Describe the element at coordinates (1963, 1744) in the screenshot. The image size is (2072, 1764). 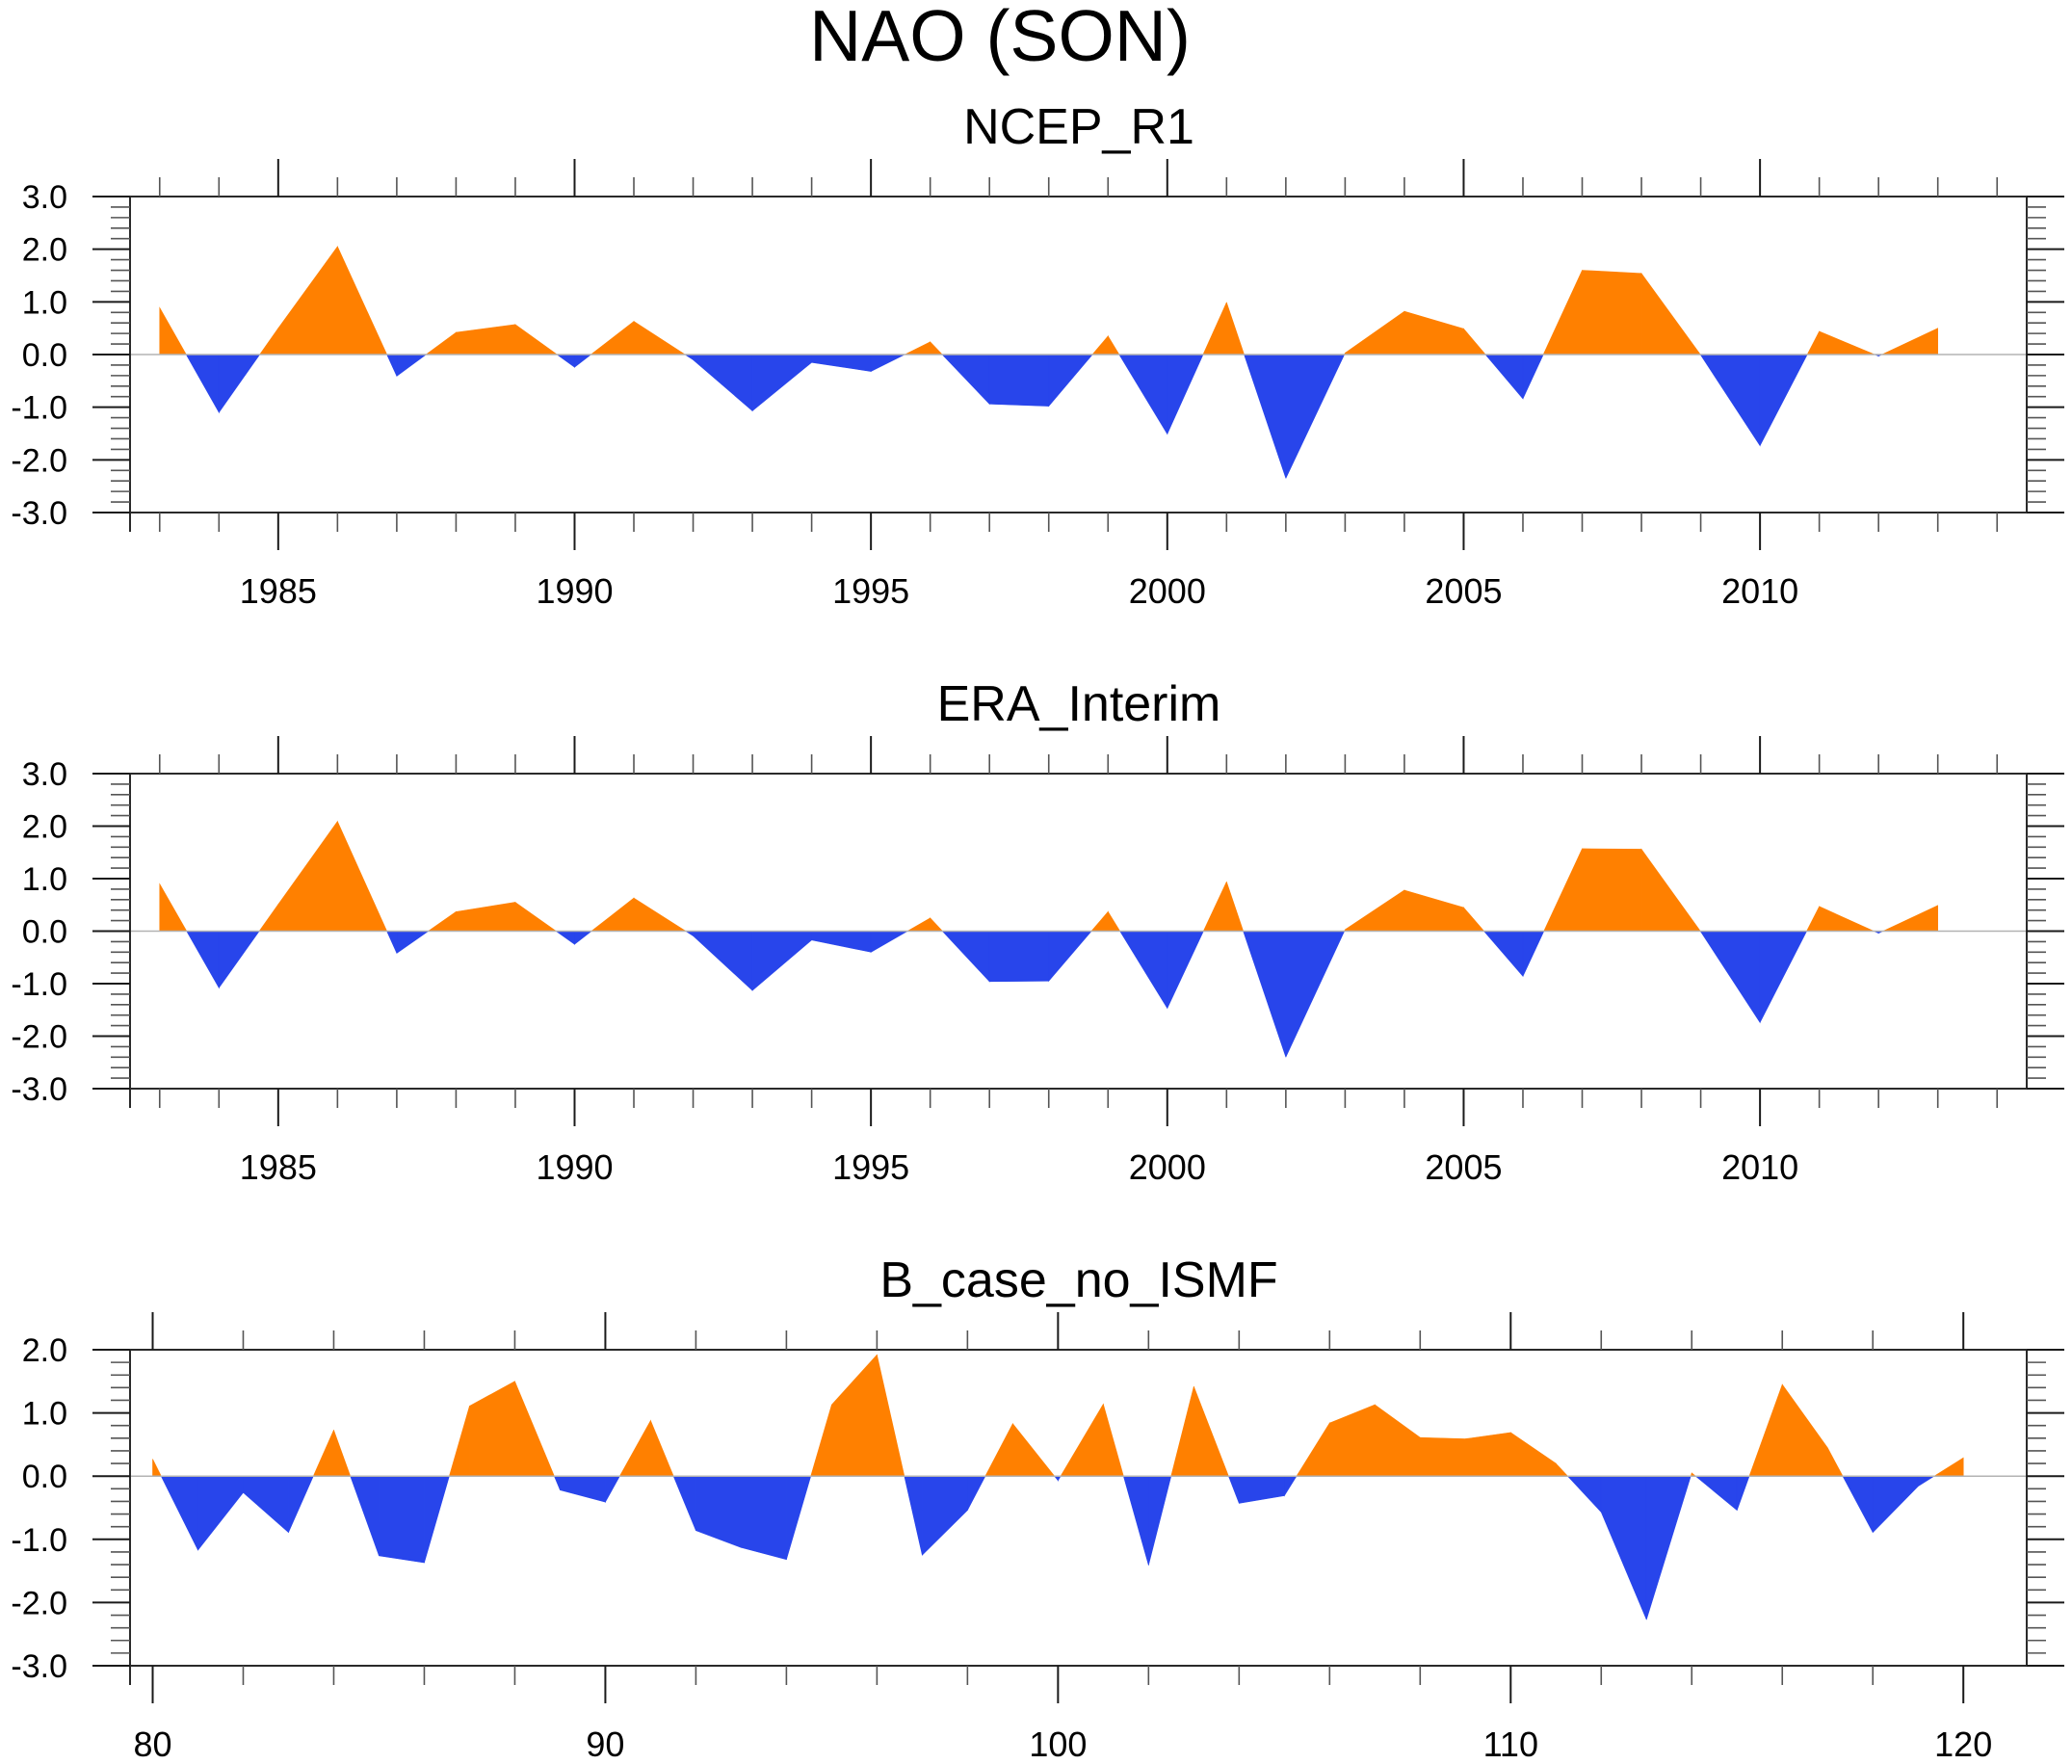
I see `x-tick-label: 120` at that location.